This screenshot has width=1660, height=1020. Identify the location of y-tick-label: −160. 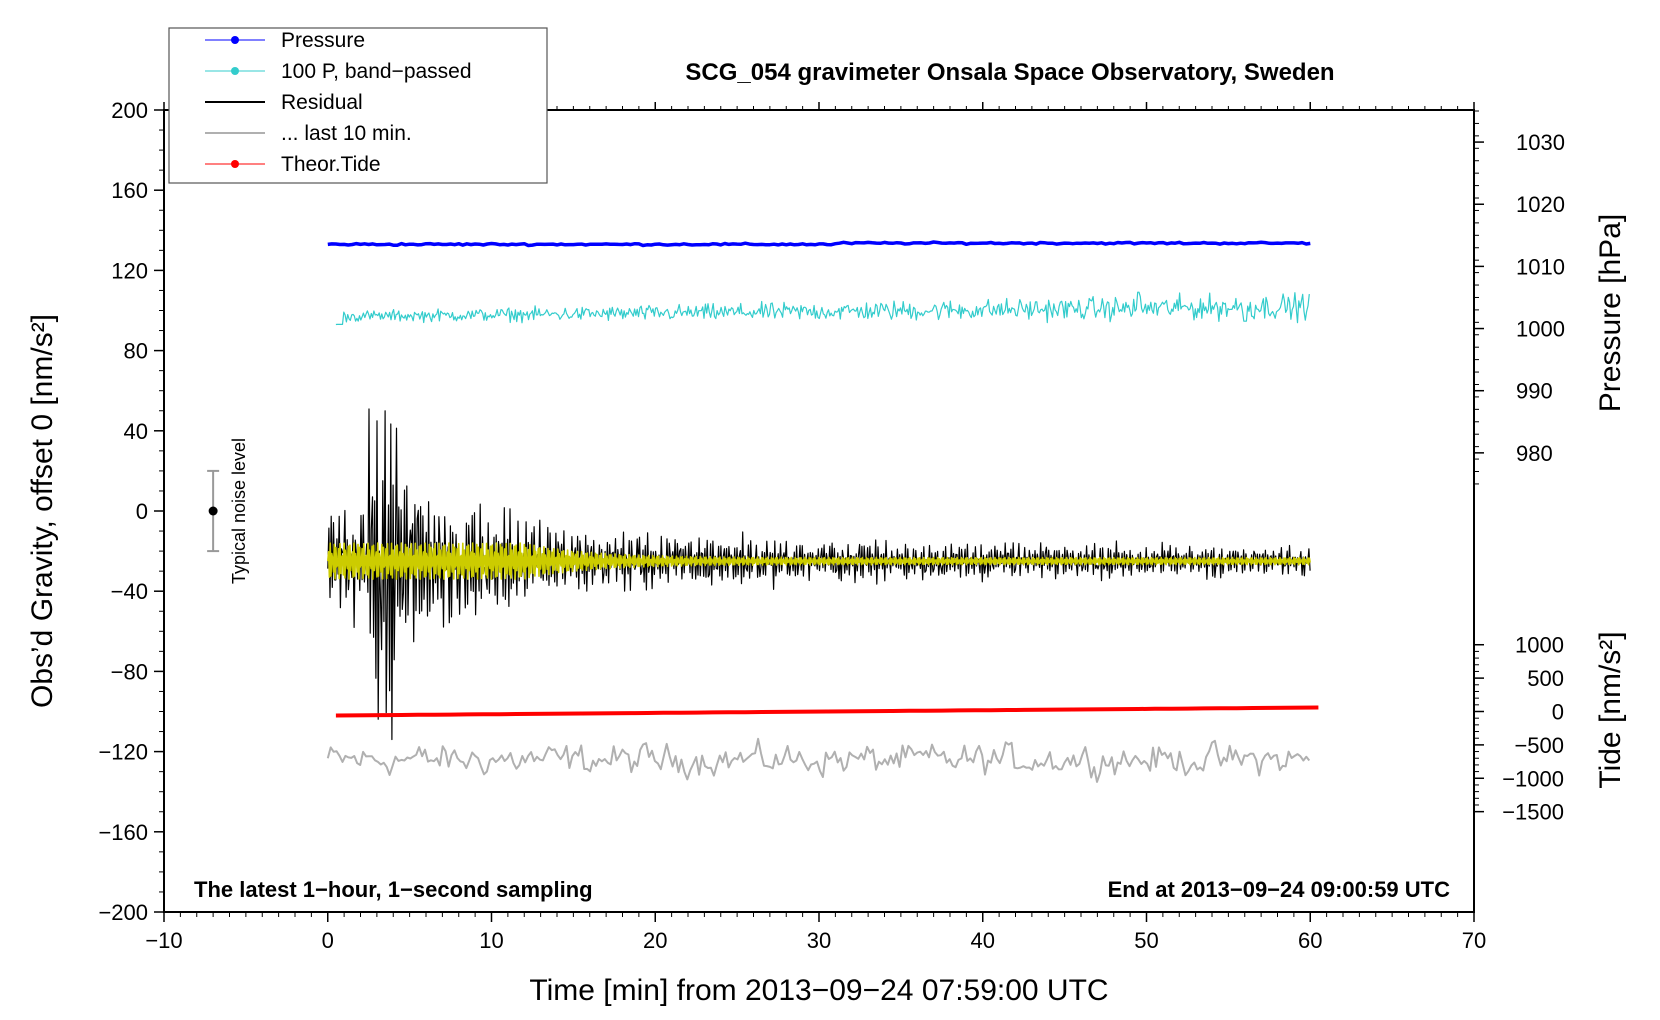
(123, 832).